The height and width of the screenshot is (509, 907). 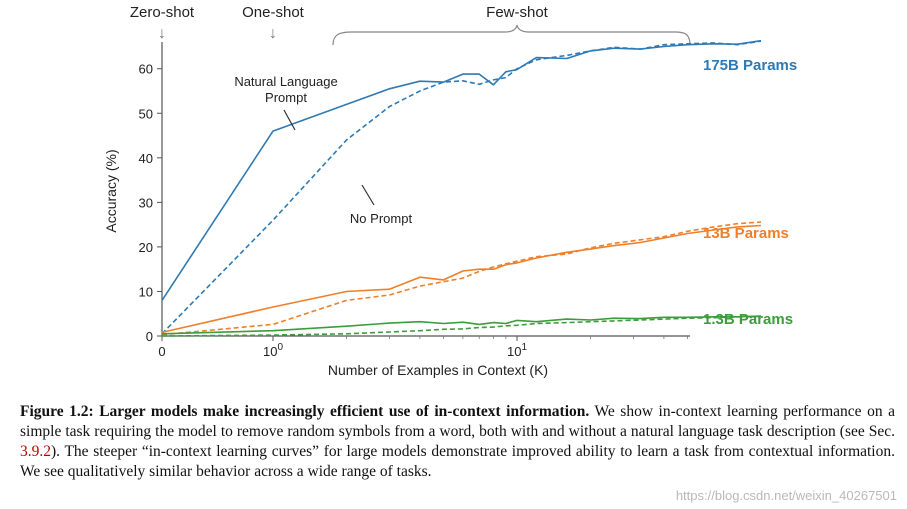 What do you see at coordinates (146, 202) in the screenshot?
I see `y-tick-label: 30` at bounding box center [146, 202].